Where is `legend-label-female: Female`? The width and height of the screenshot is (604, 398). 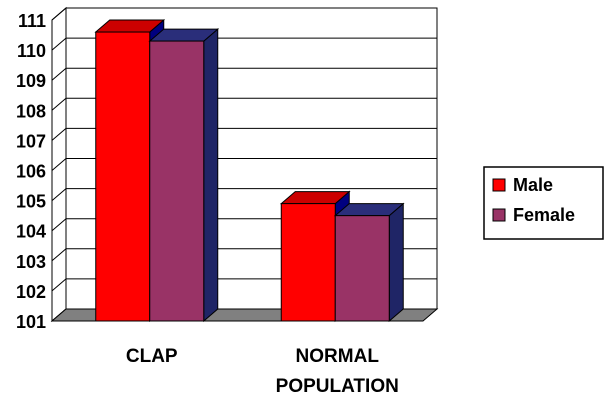
legend-label-female: Female is located at coordinates (544, 215).